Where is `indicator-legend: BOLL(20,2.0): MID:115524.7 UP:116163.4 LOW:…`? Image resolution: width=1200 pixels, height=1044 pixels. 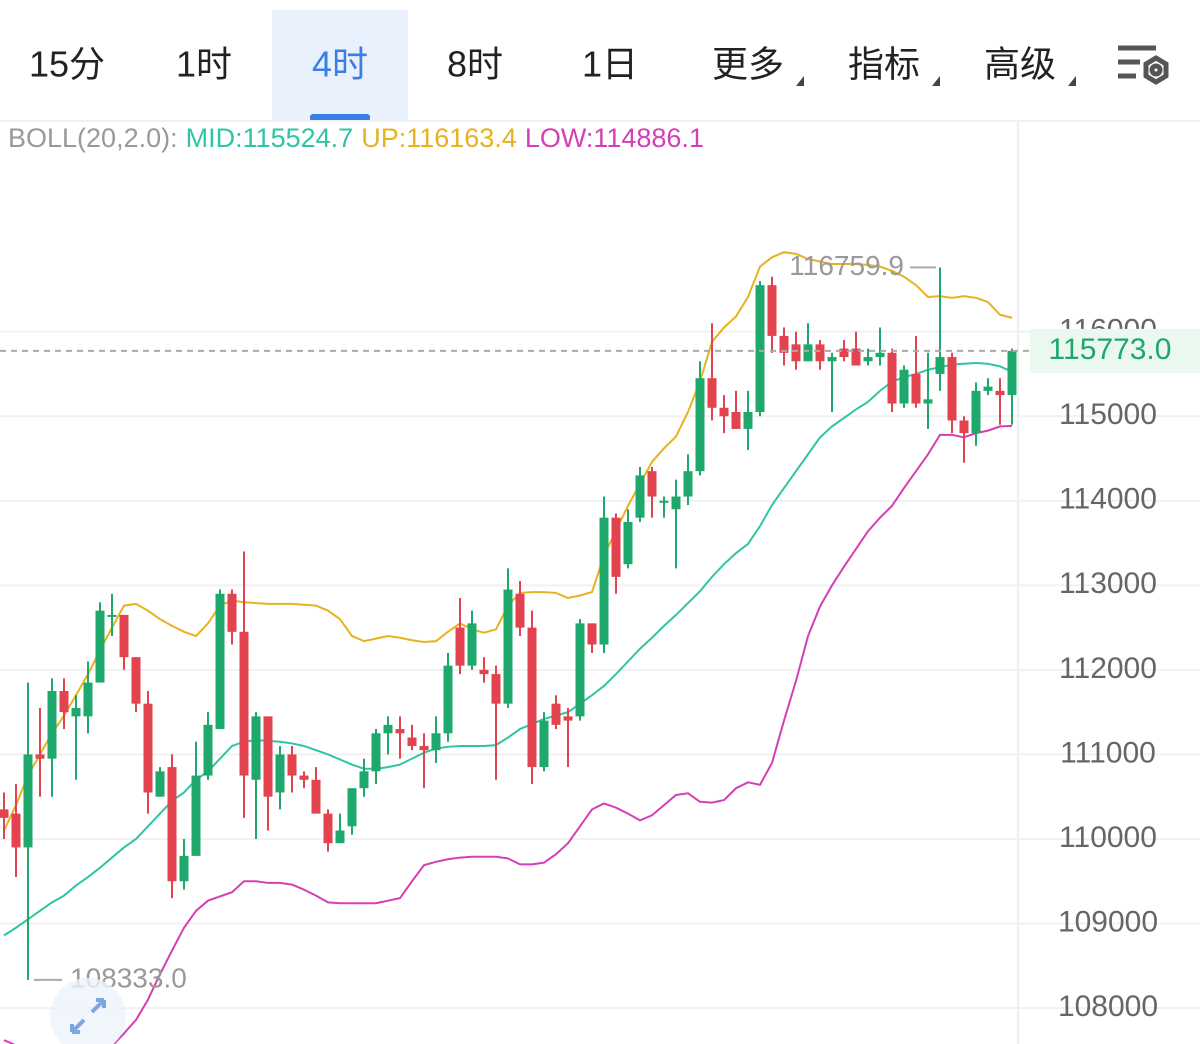
indicator-legend: BOLL(20,2.0): MID:115524.7 UP:116163.4 LOW:… is located at coordinates (356, 138).